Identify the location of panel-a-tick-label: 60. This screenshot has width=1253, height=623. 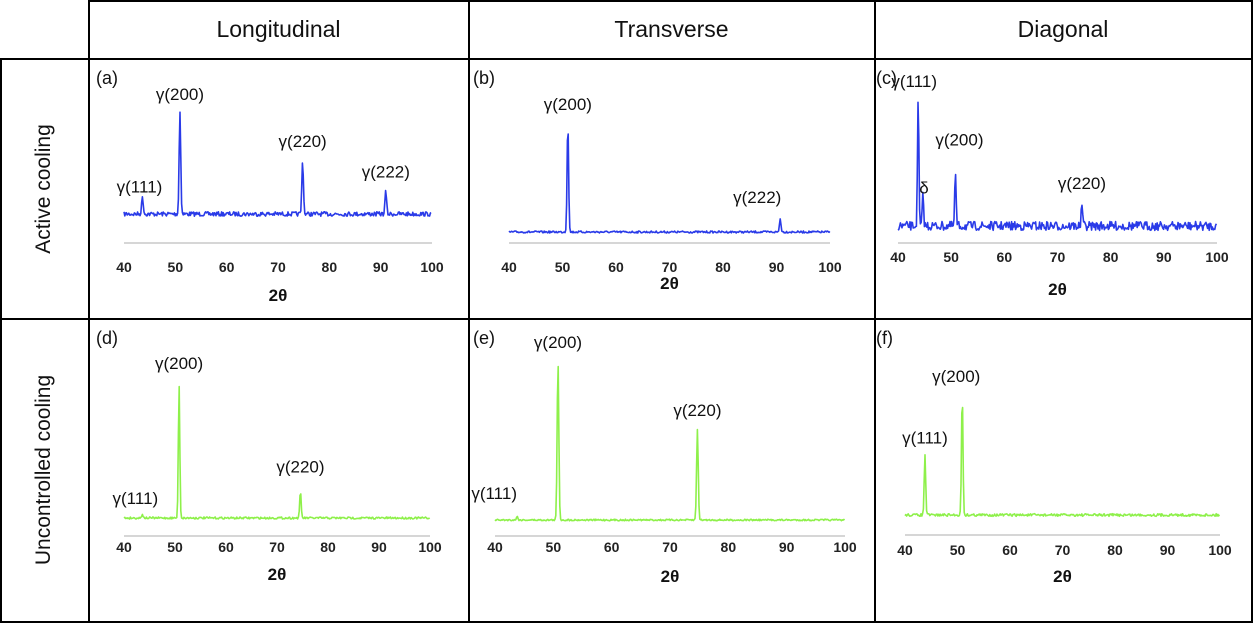
(227, 267).